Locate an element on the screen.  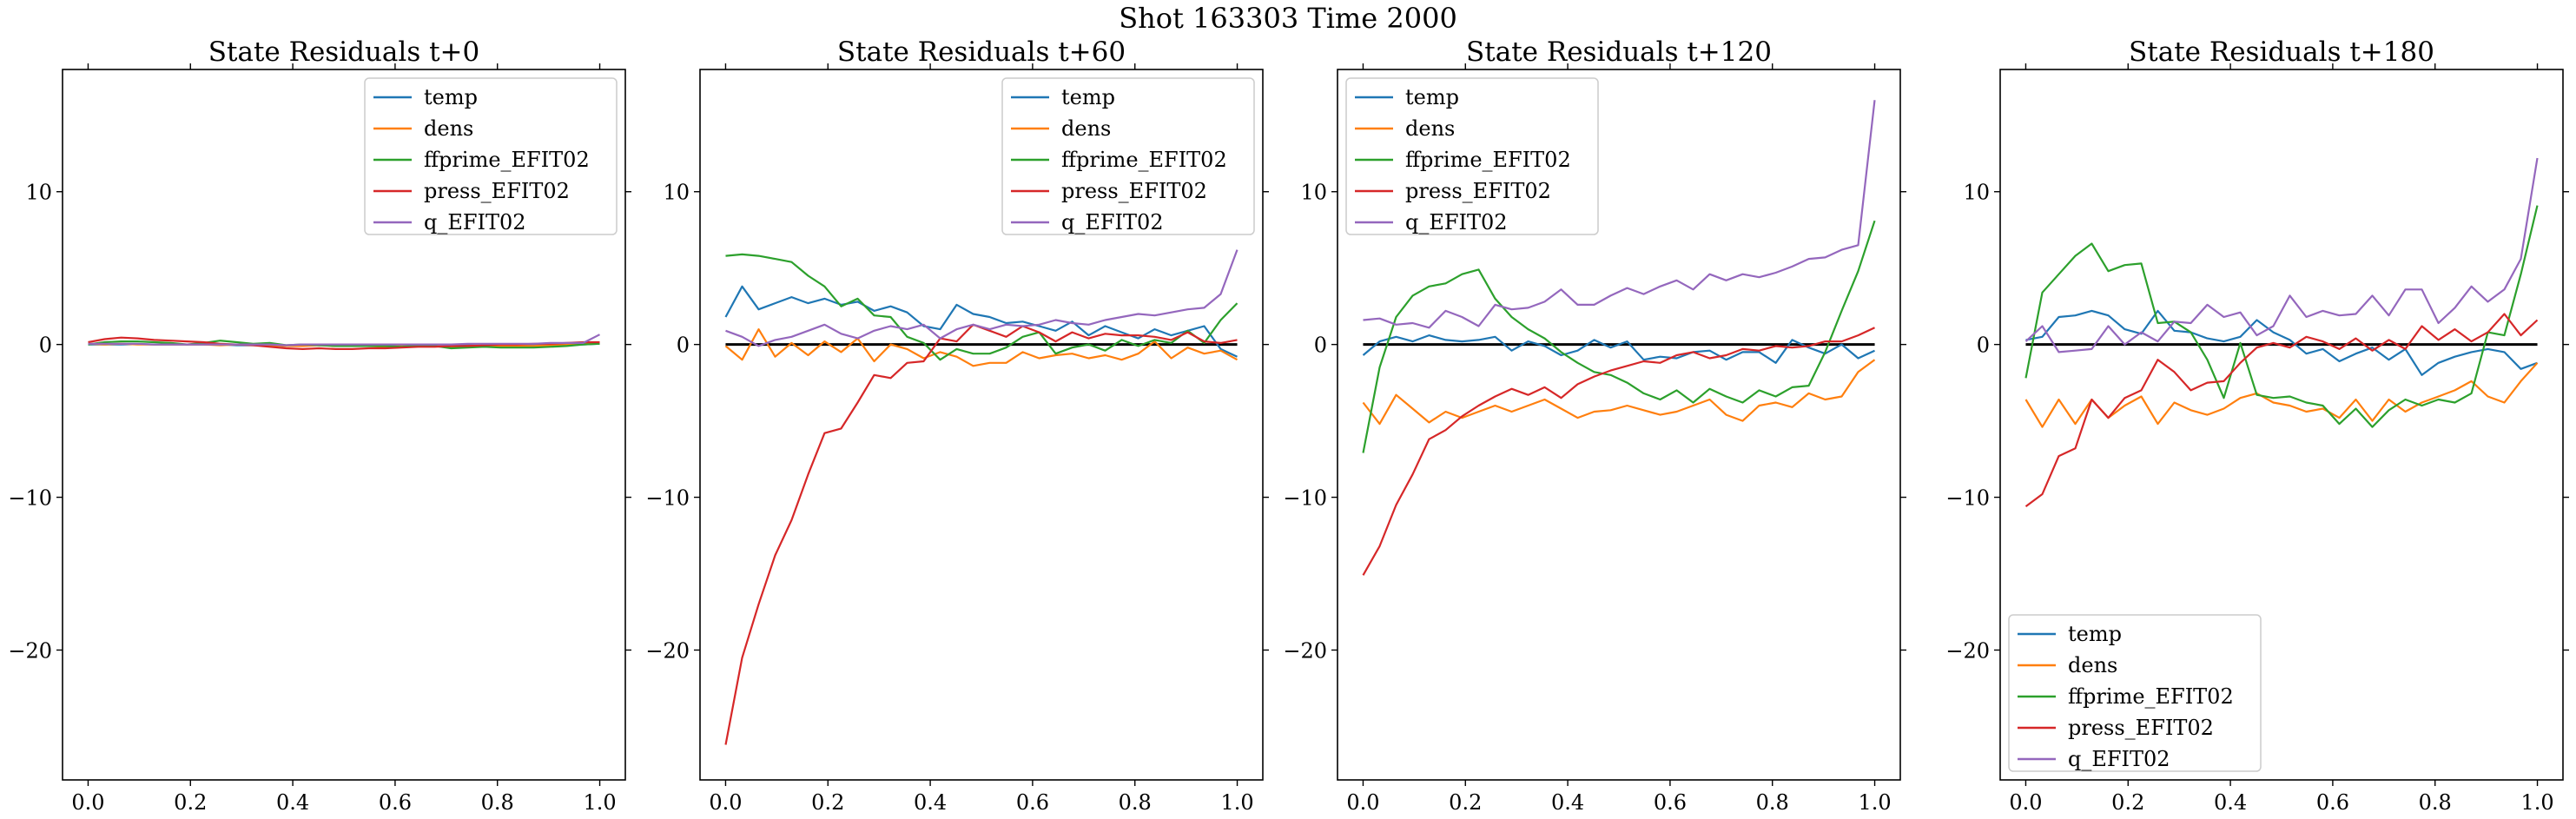
panel-title: State Residuals t+120 is located at coordinates (1619, 52).